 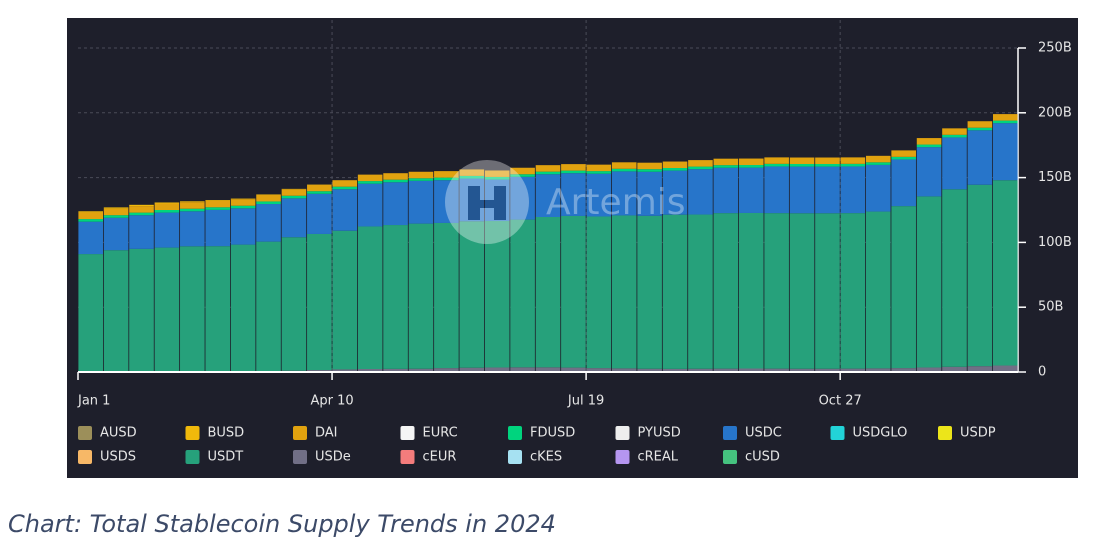 What do you see at coordinates (118, 457) in the screenshot?
I see `legend-label: USDS` at bounding box center [118, 457].